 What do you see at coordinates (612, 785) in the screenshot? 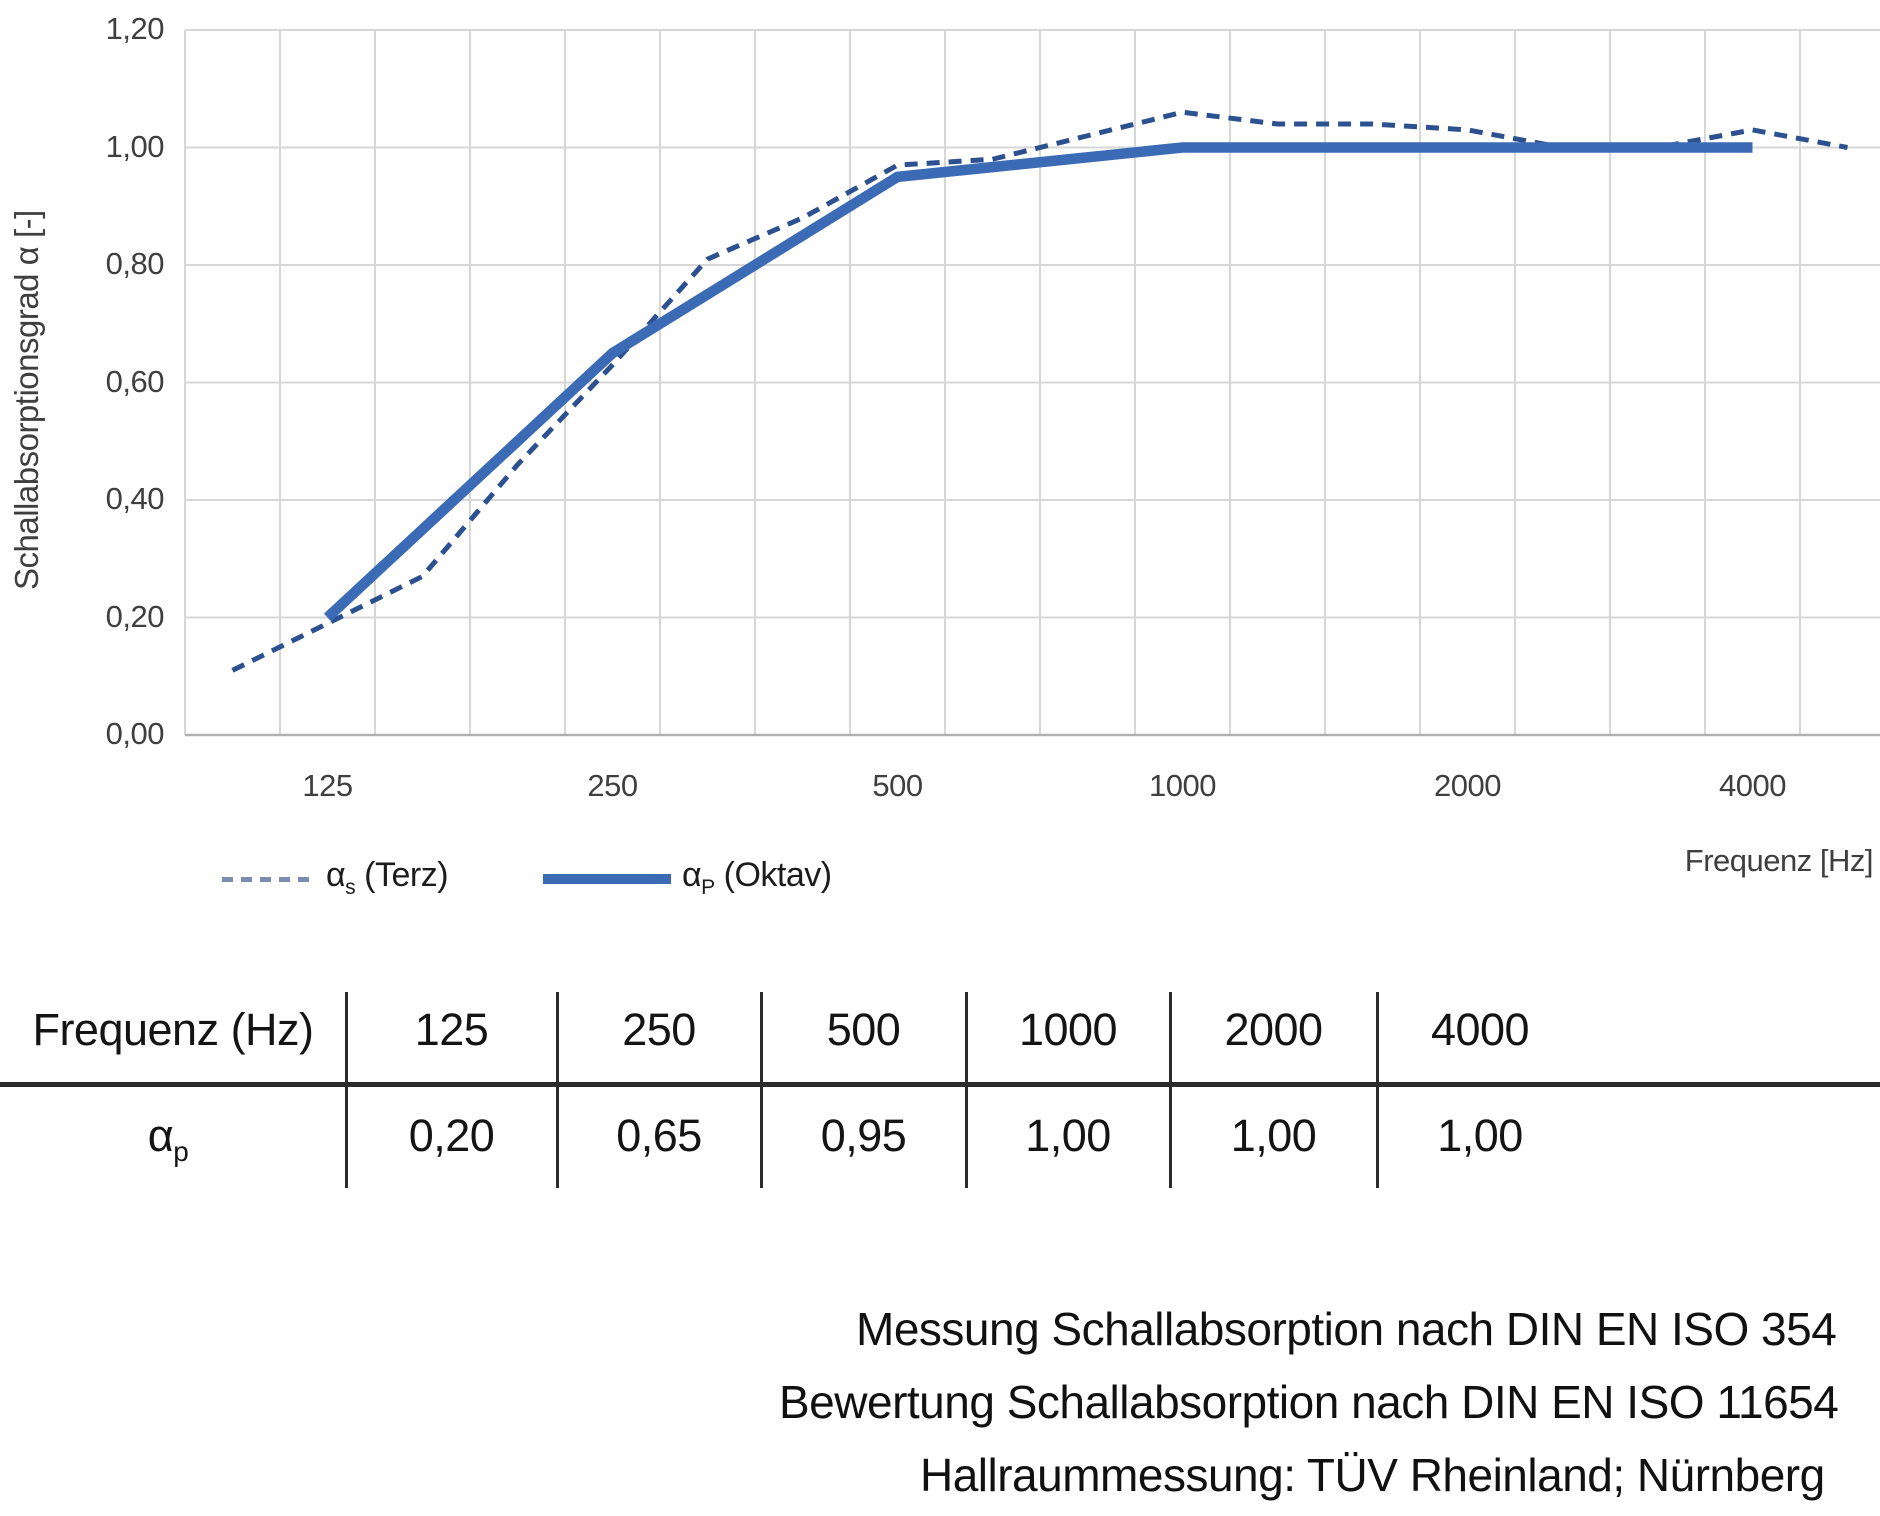
I see `x-tick-label: 250` at bounding box center [612, 785].